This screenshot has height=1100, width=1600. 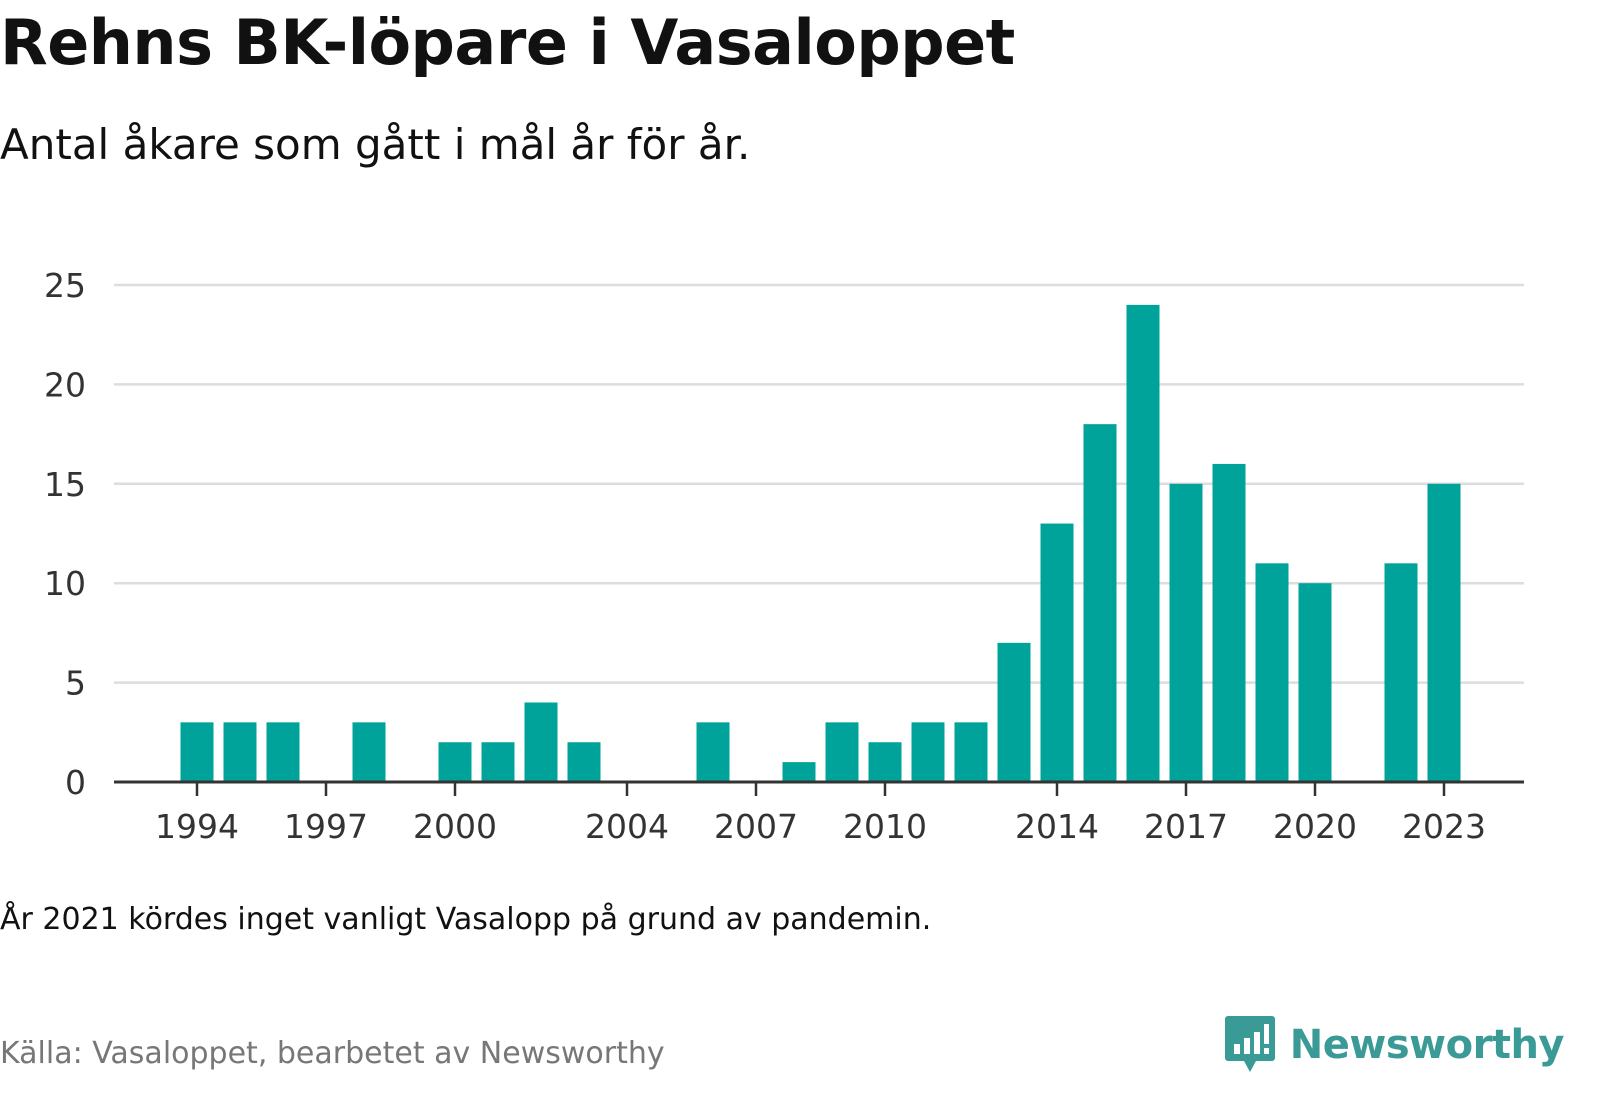 I want to click on bar-2002, so click(x=541, y=742).